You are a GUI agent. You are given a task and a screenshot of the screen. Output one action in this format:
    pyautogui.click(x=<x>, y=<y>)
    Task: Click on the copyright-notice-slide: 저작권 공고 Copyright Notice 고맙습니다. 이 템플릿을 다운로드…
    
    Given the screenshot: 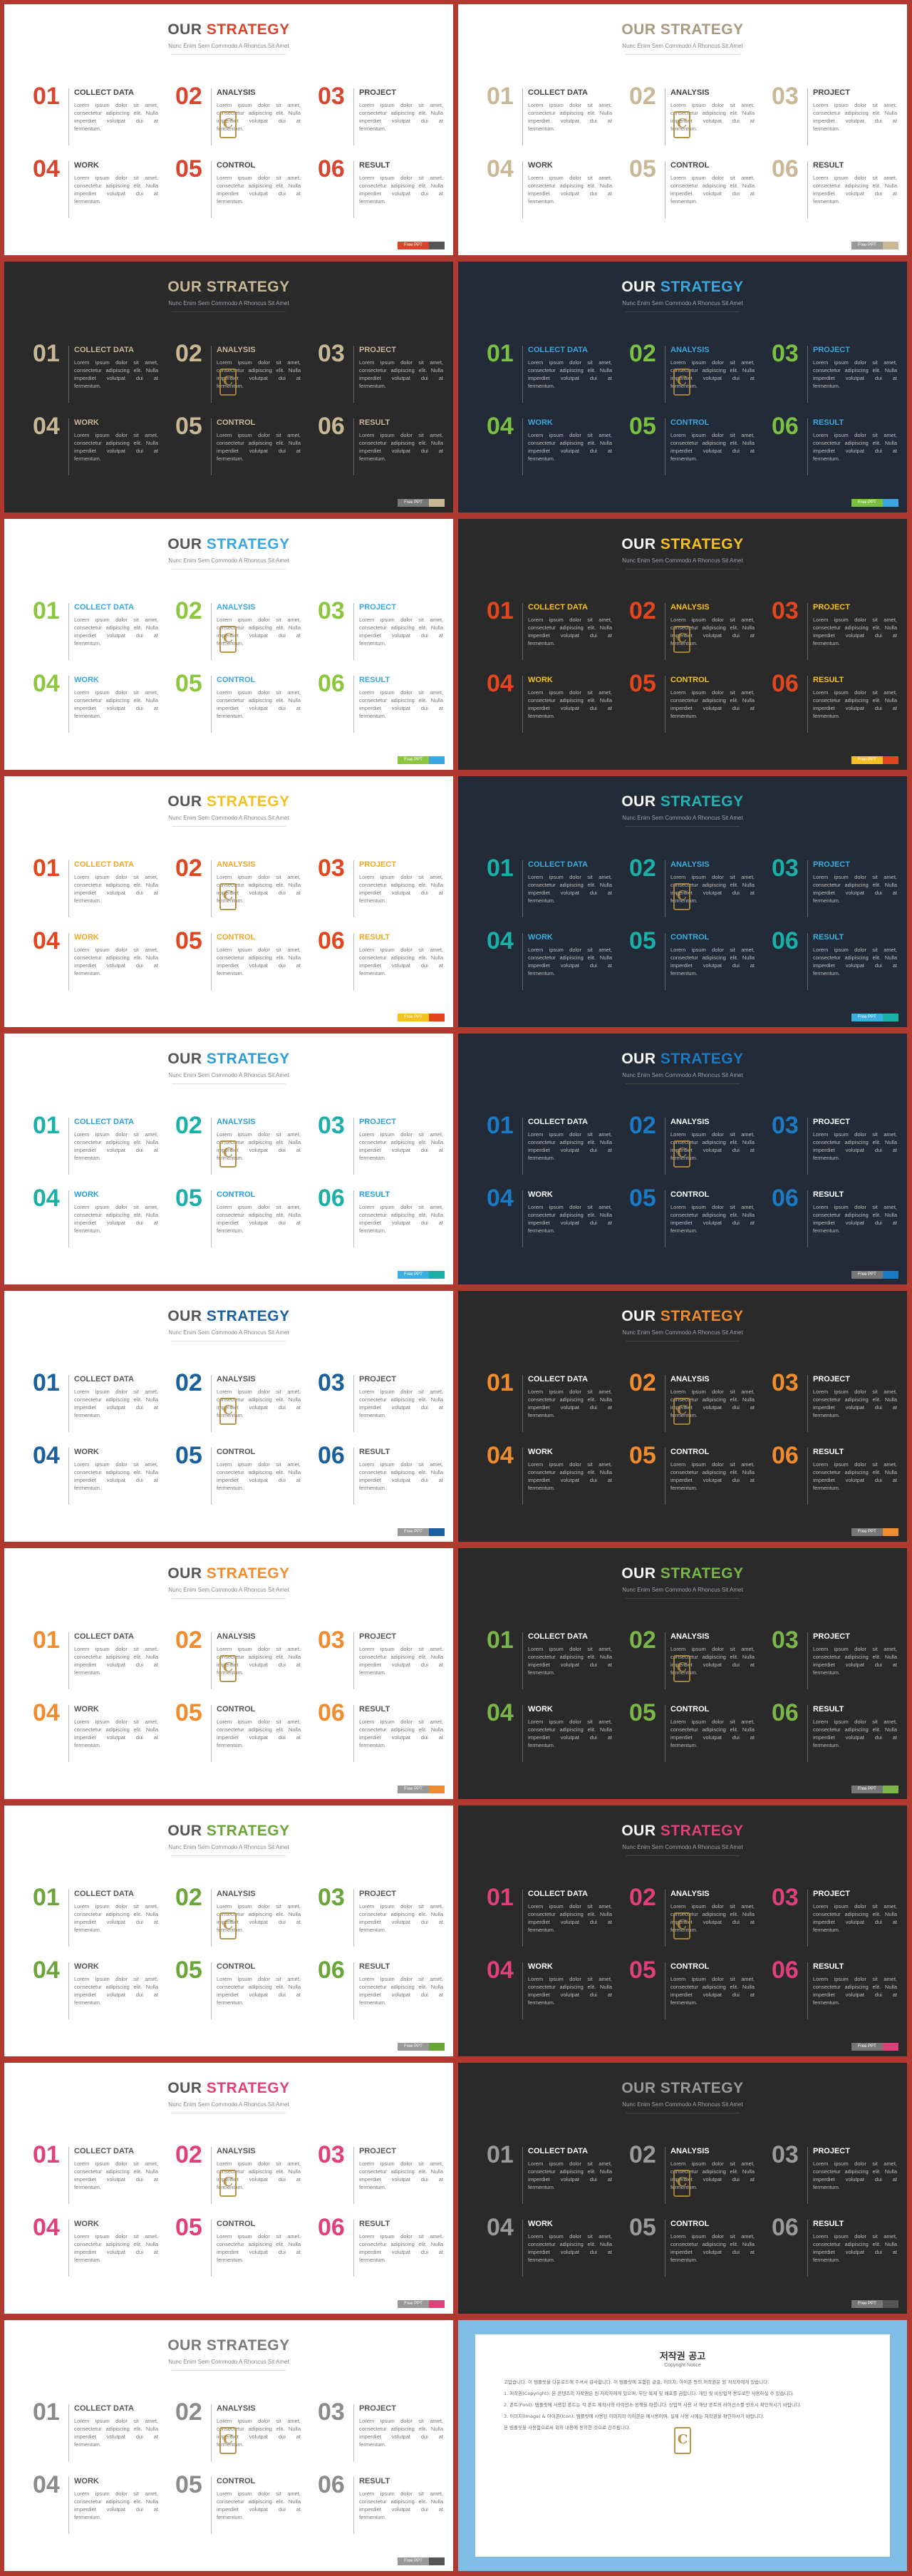 What is the action you would take?
    pyautogui.click(x=682, y=2445)
    